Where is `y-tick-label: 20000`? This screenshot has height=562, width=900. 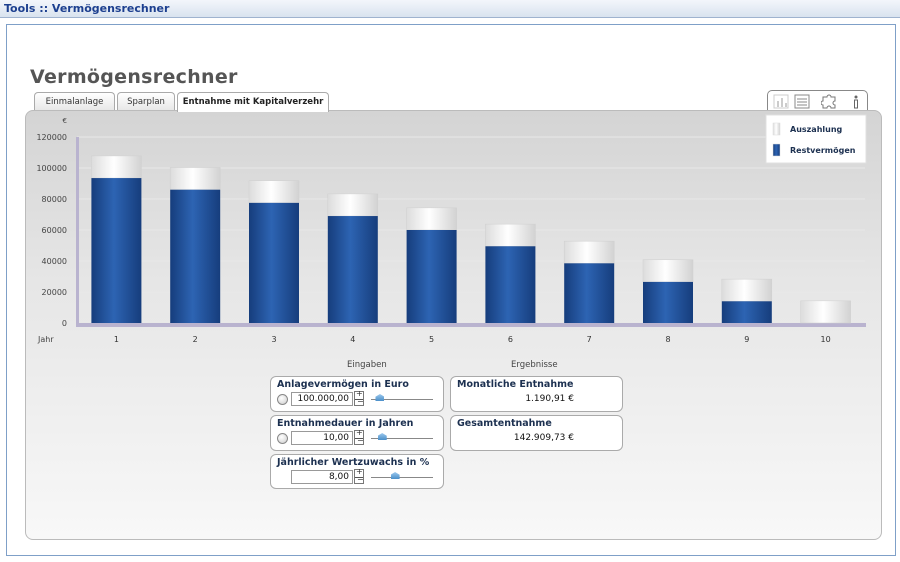
y-tick-label: 20000 is located at coordinates (54, 292).